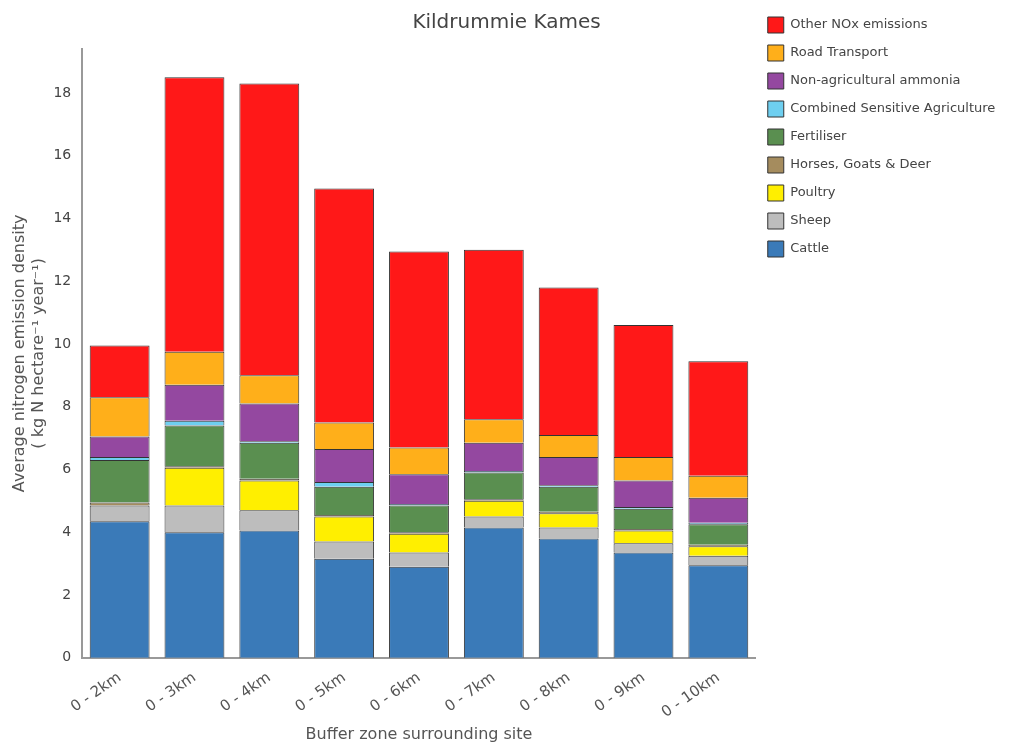  I want to click on x-tick-label: 0 - 2km, so click(95, 691).